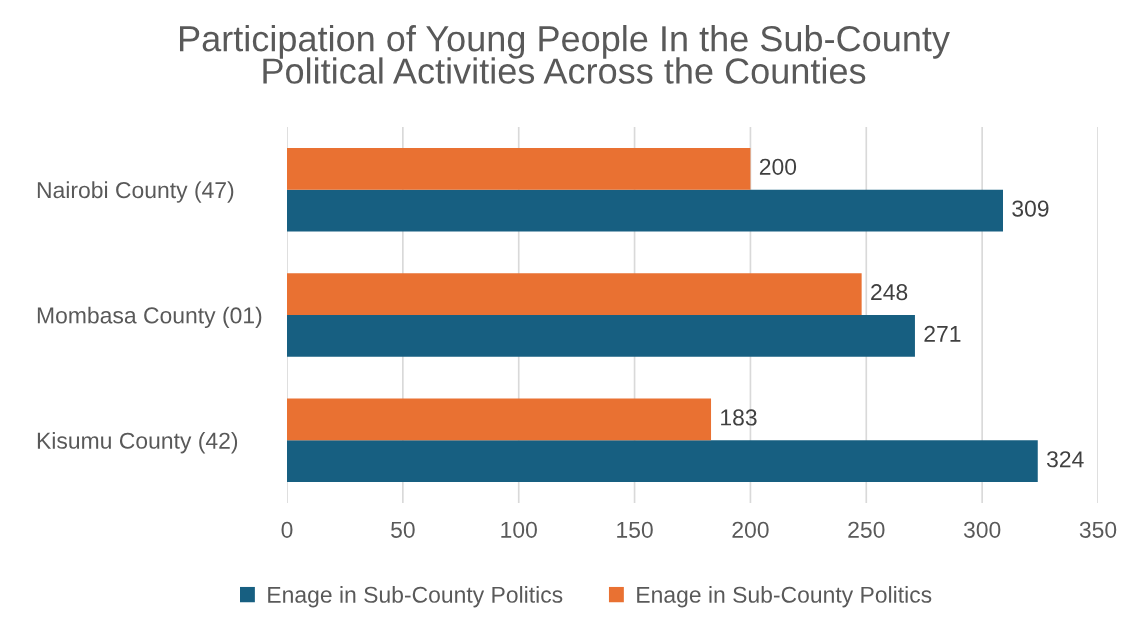  What do you see at coordinates (750, 529) in the screenshot?
I see `x-tick-label: 200` at bounding box center [750, 529].